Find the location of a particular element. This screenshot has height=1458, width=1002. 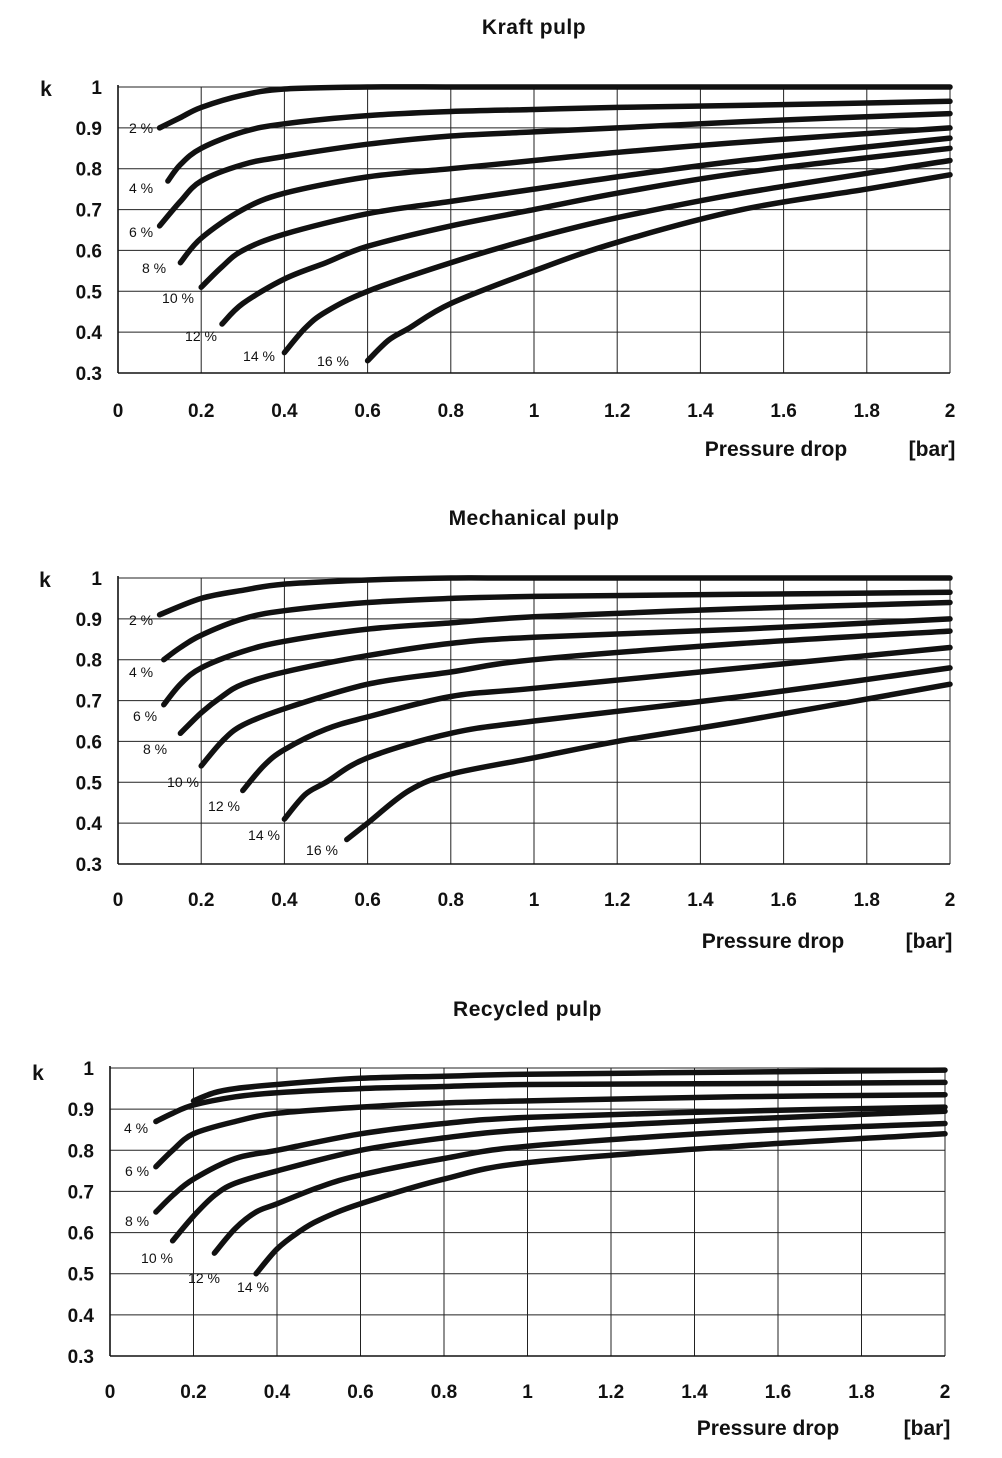

x-tick-label: 0.2 is located at coordinates (201, 900).